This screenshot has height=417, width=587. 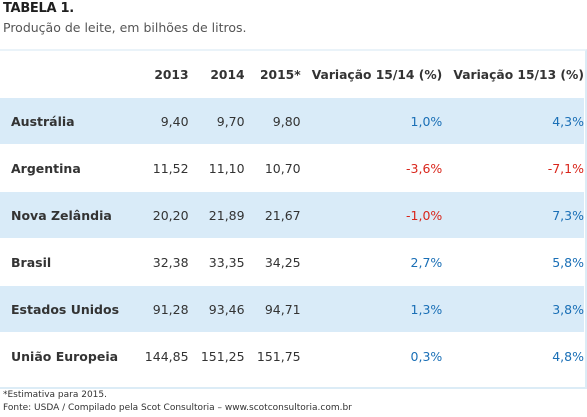 I want to click on value-2015-cell: 21,67, so click(x=272, y=215).